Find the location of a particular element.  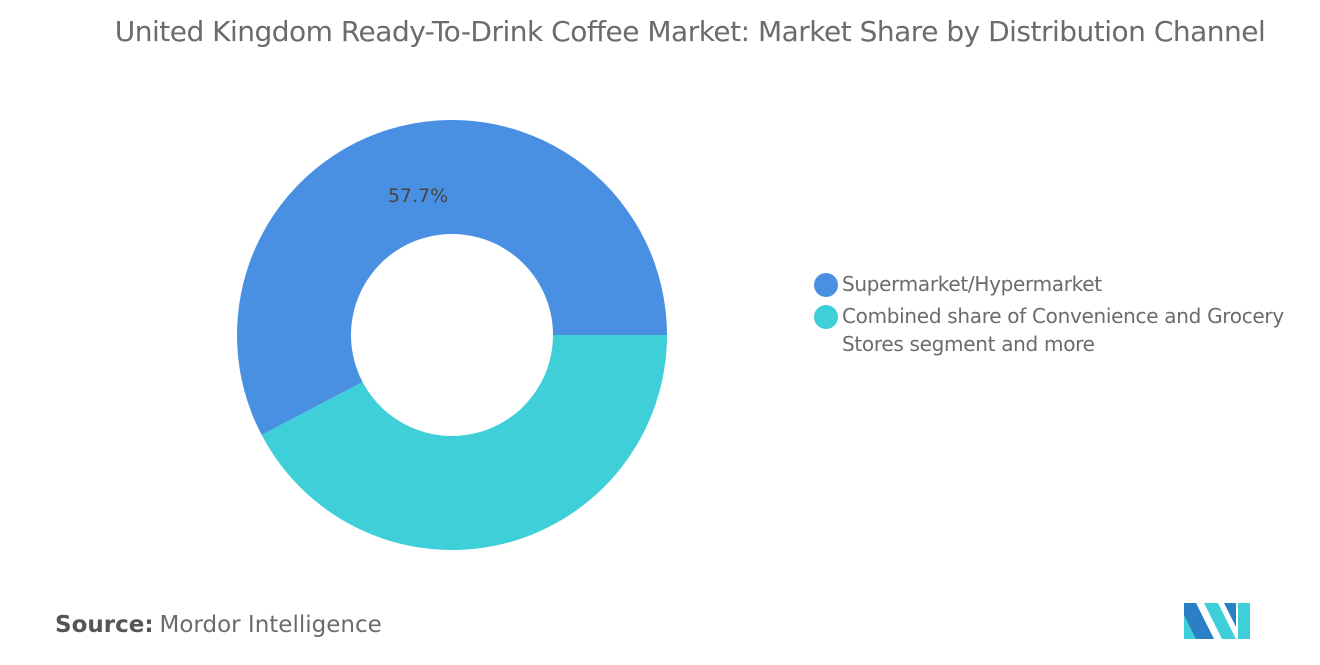

legend-label: Supermarket/Hypermarket is located at coordinates (972, 284).